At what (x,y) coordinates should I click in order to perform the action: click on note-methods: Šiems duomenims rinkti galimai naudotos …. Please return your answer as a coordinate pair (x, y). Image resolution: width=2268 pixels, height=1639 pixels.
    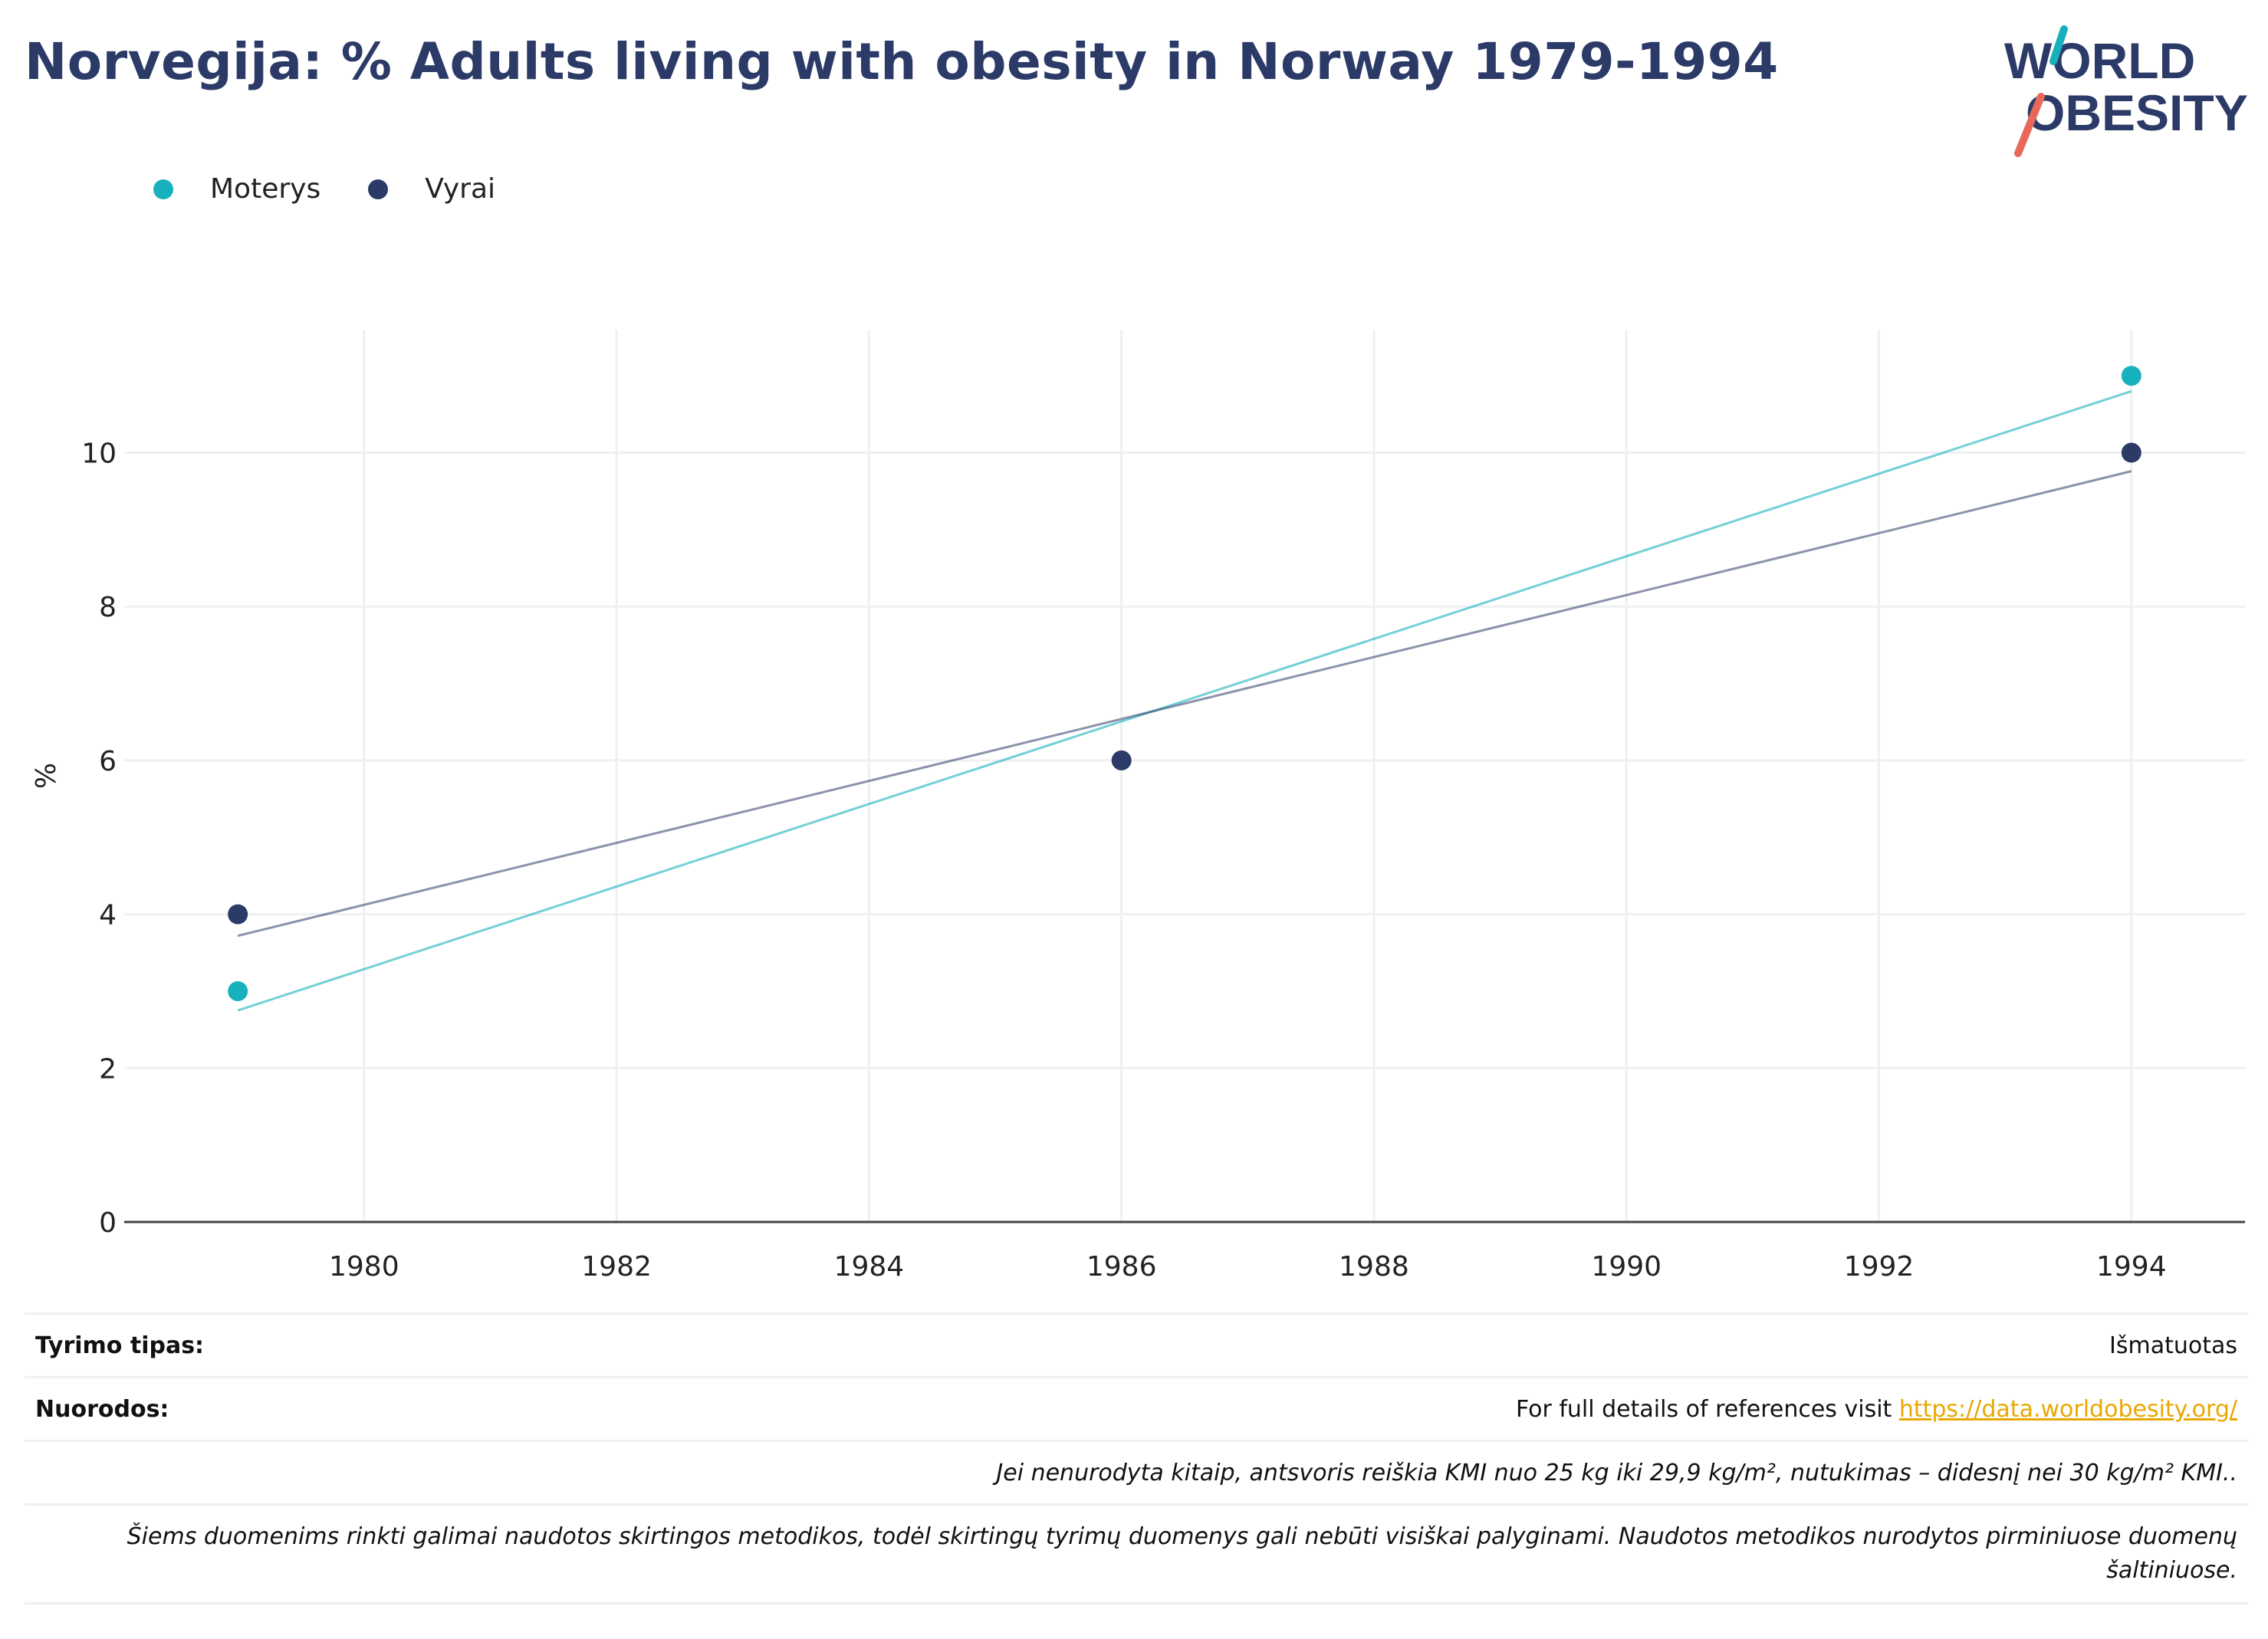
    Looking at the image, I should click on (1182, 1554).